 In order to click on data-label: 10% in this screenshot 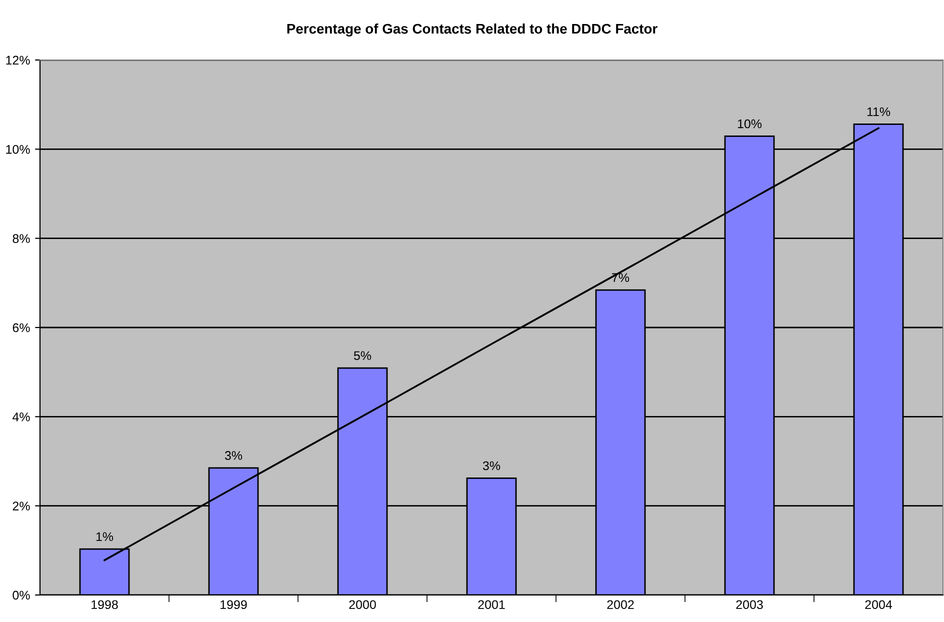, I will do `click(750, 123)`.